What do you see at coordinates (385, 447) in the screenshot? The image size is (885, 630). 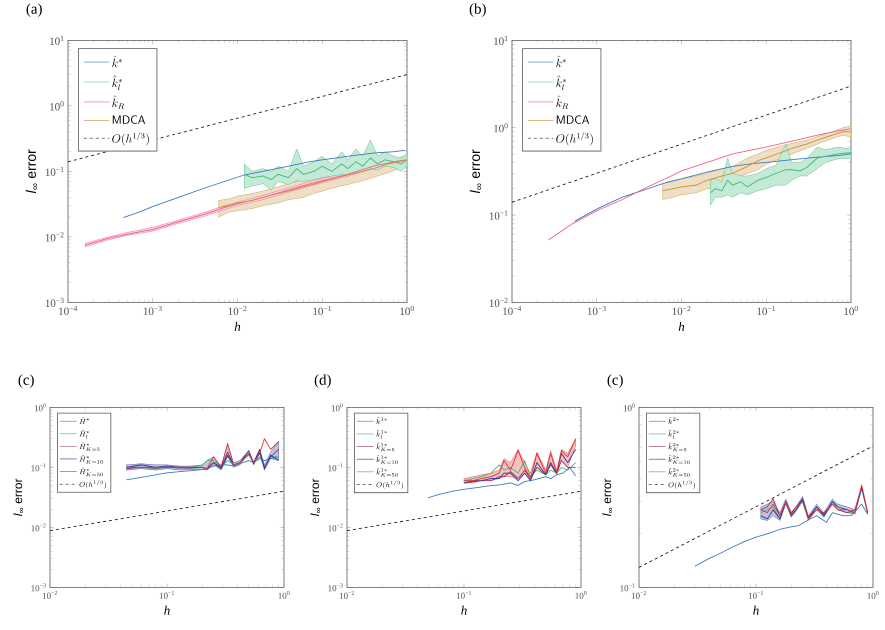 I see `legend-label: $\hat{k}^{1*}_{K=5}$` at bounding box center [385, 447].